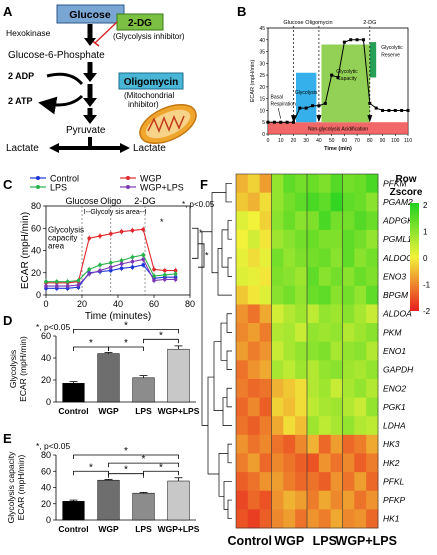 The image size is (437, 555). Describe the element at coordinates (394, 388) in the screenshot. I see `gene-label: ENO2` at that location.